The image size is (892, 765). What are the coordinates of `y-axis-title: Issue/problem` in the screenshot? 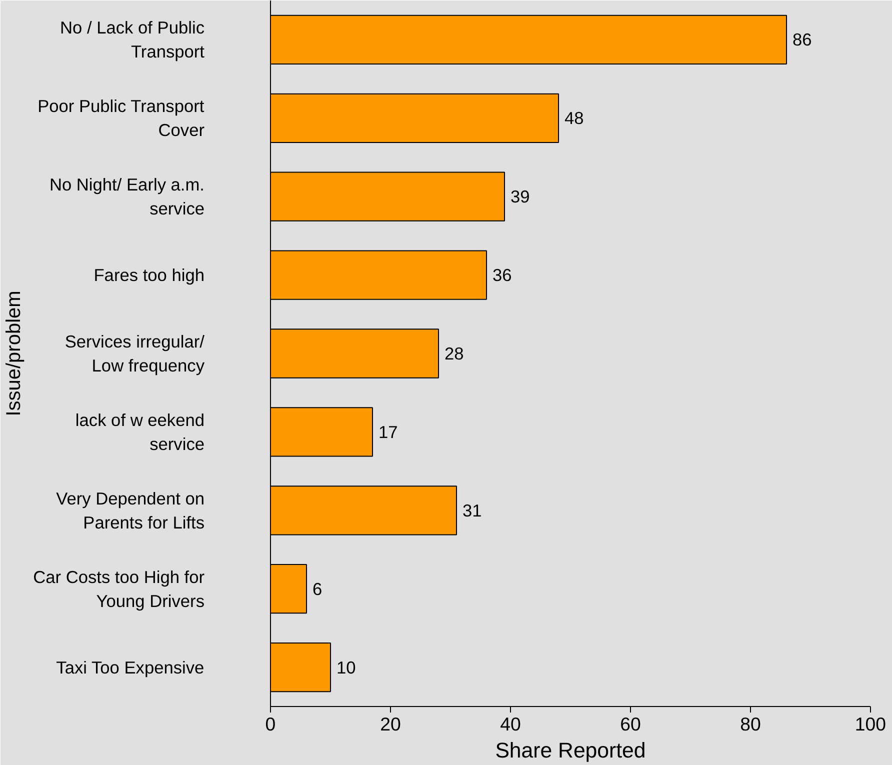 It's located at (14, 353).